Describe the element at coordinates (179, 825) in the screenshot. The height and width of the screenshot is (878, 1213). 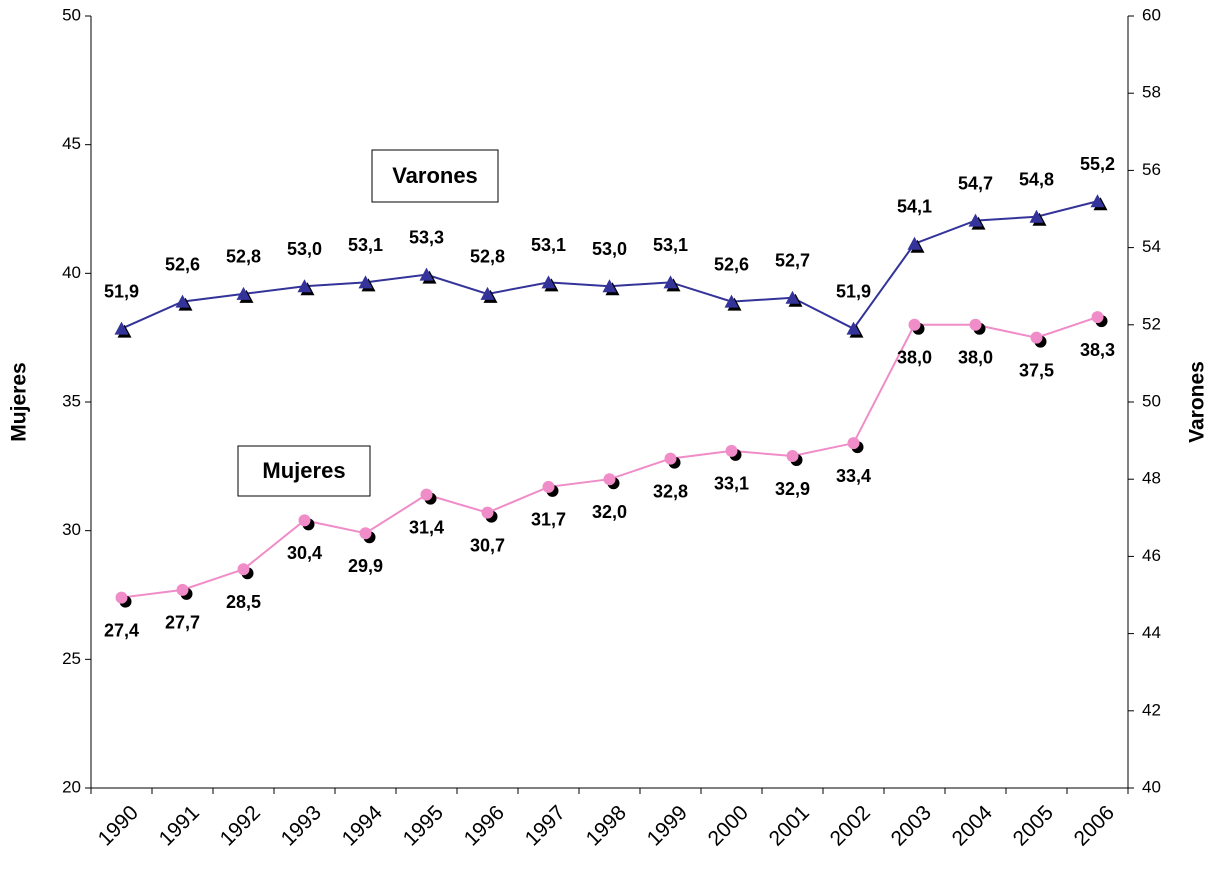
I see `x-tick-label: 1991` at that location.